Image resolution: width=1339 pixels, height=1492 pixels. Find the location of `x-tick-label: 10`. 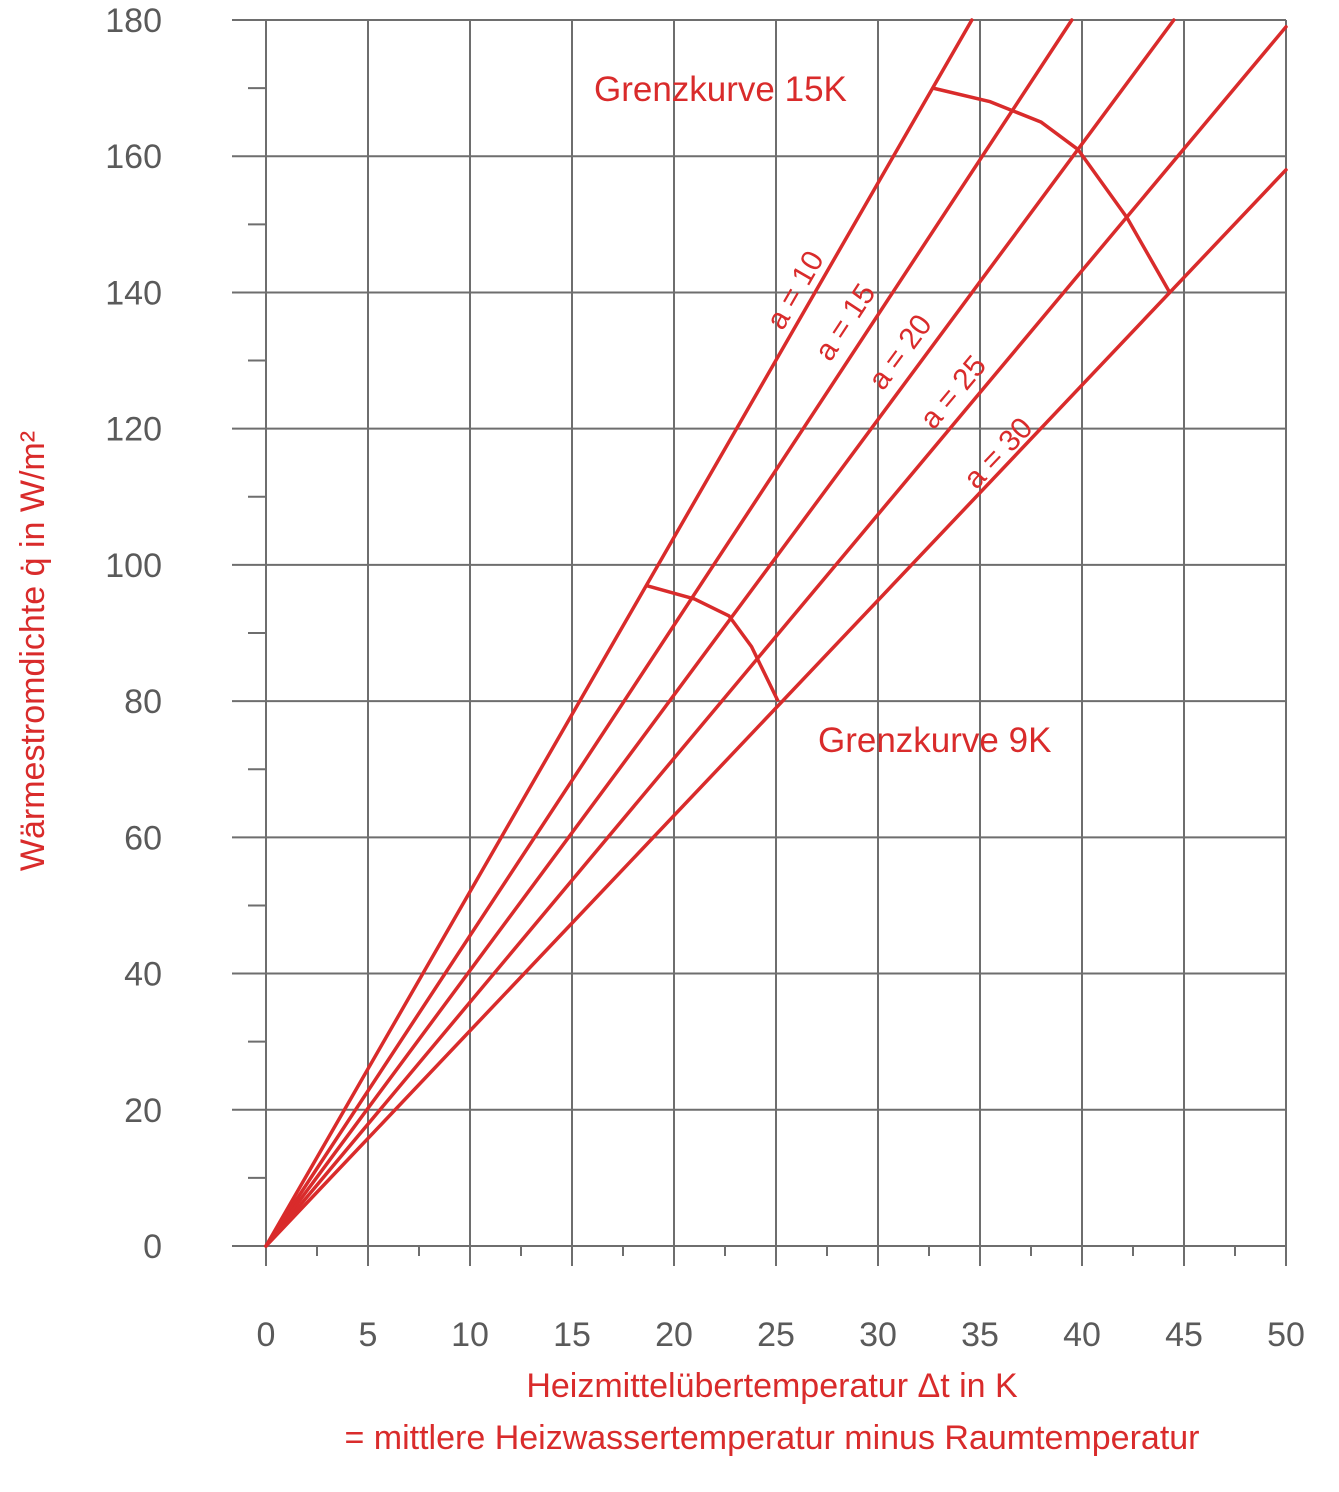

x-tick-label: 10 is located at coordinates (470, 1335).